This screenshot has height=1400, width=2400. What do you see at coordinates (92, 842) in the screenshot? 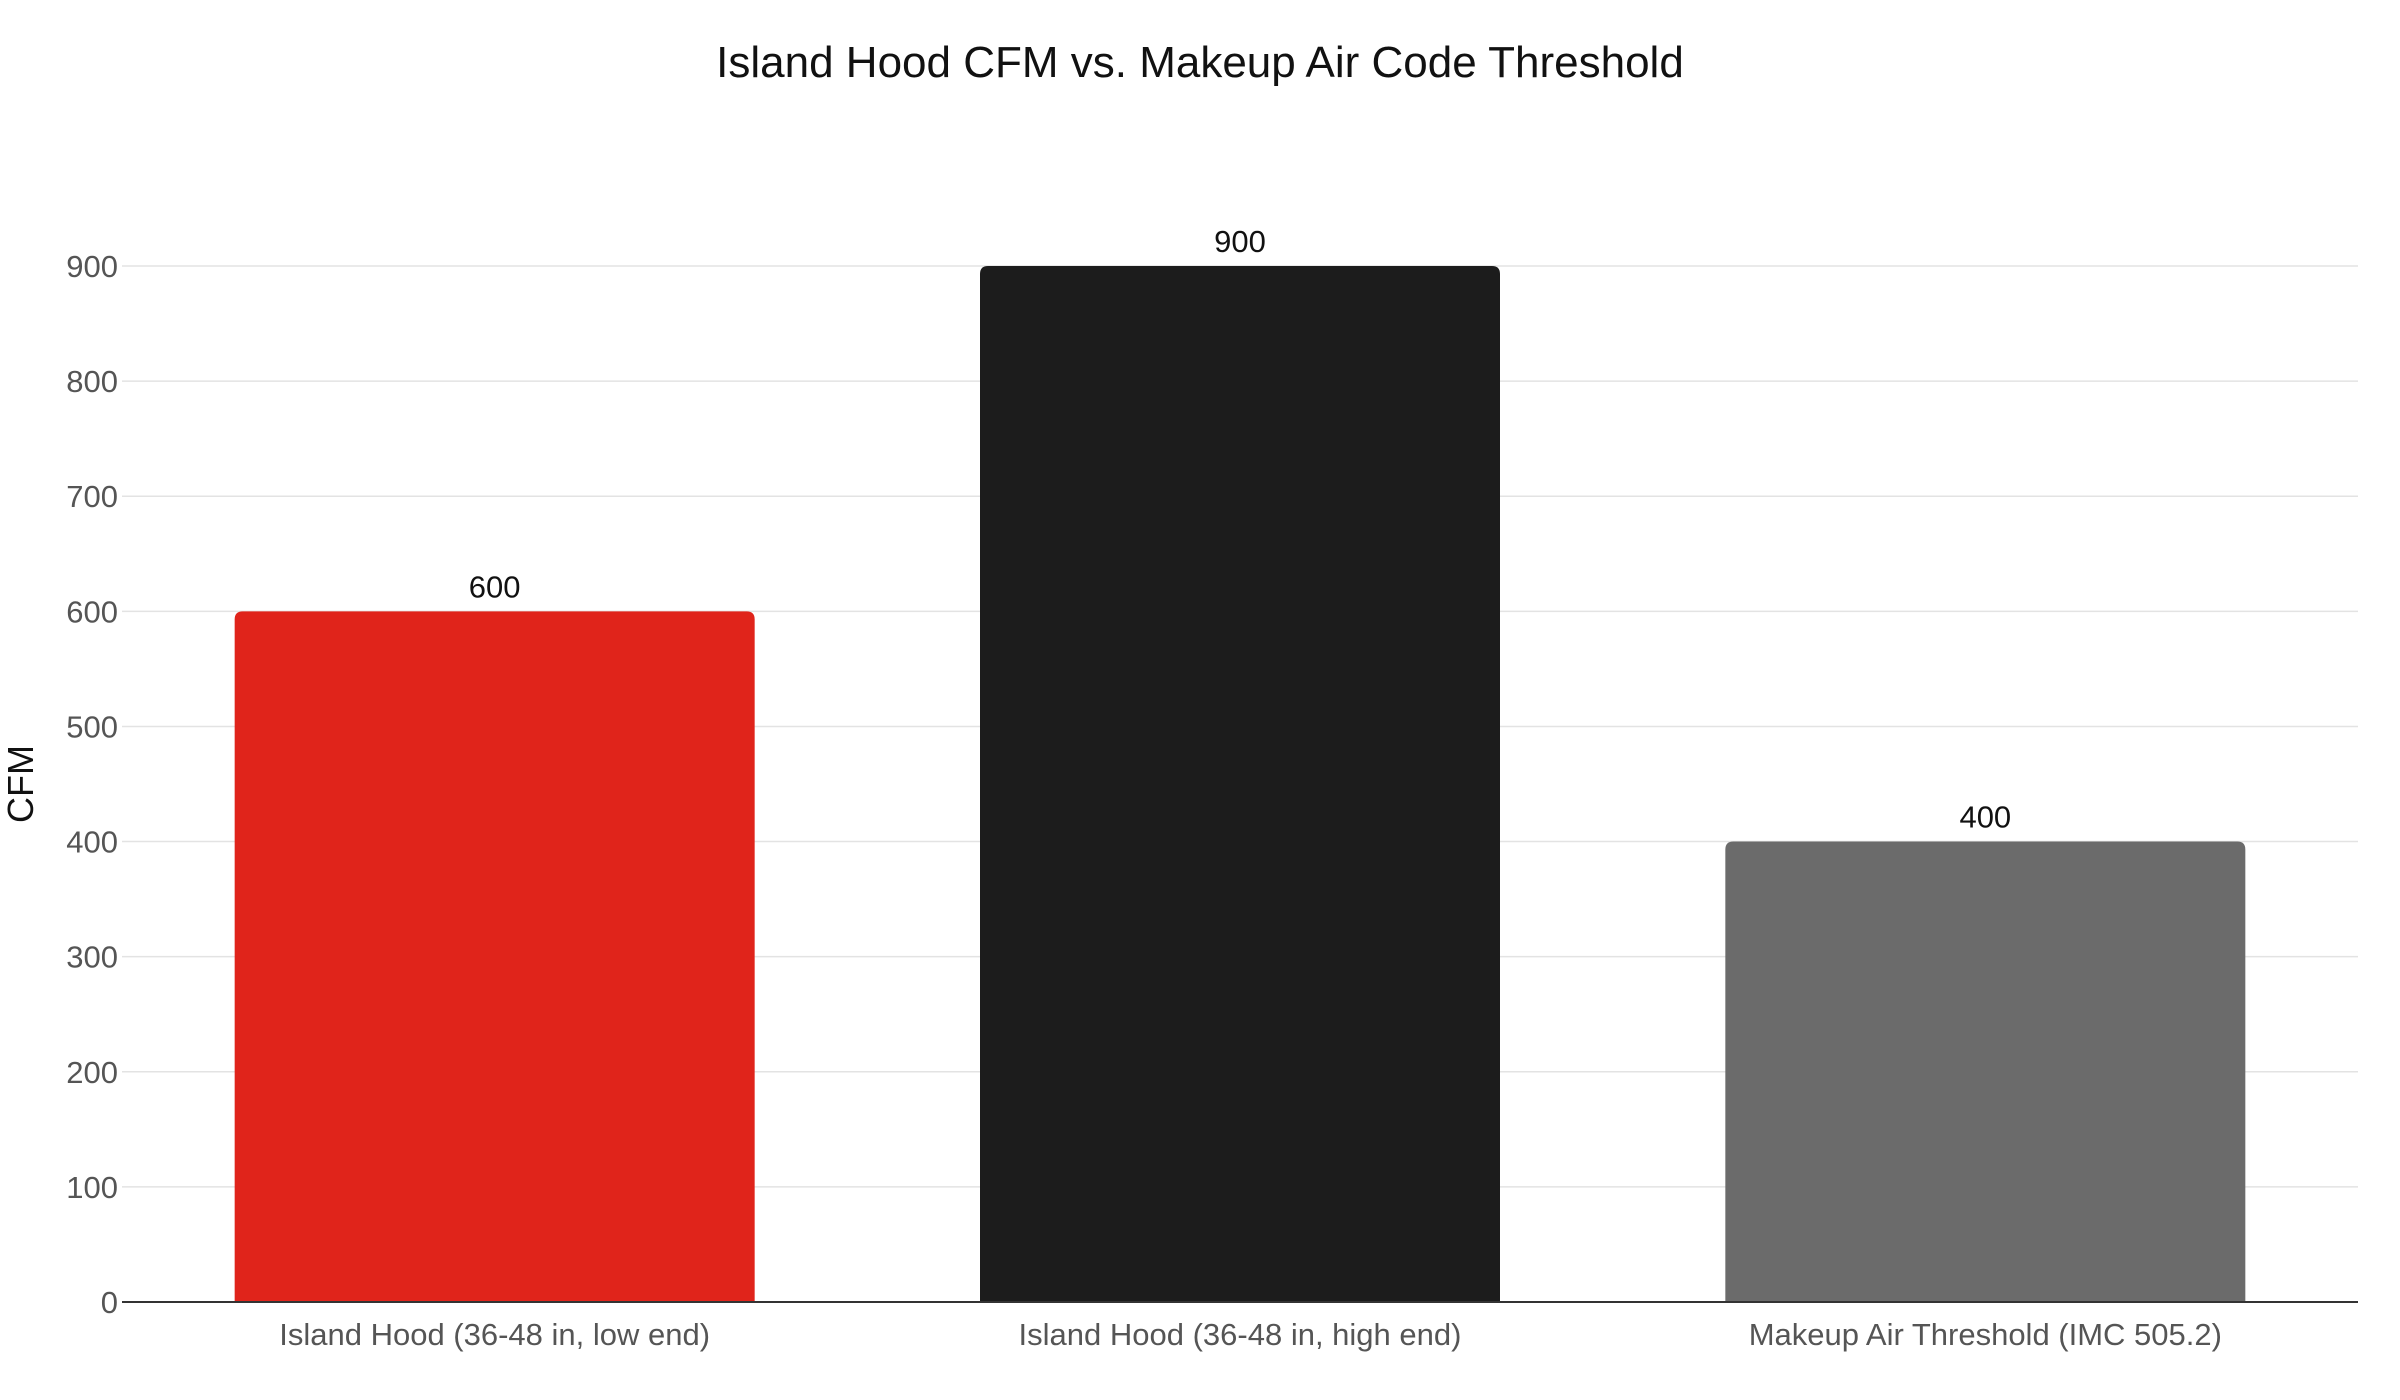
I see `y-tick-label: 400` at bounding box center [92, 842].